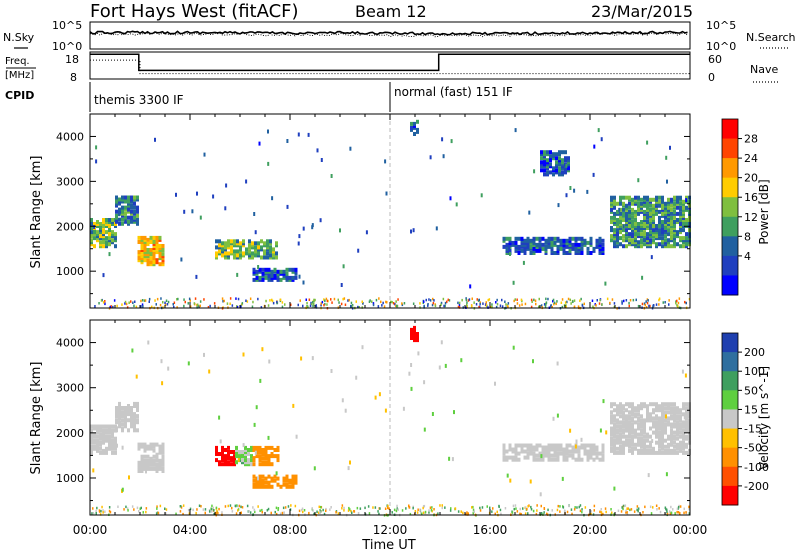  Describe the element at coordinates (690, 530) in the screenshot. I see `time-tick-6: 00:00` at that location.